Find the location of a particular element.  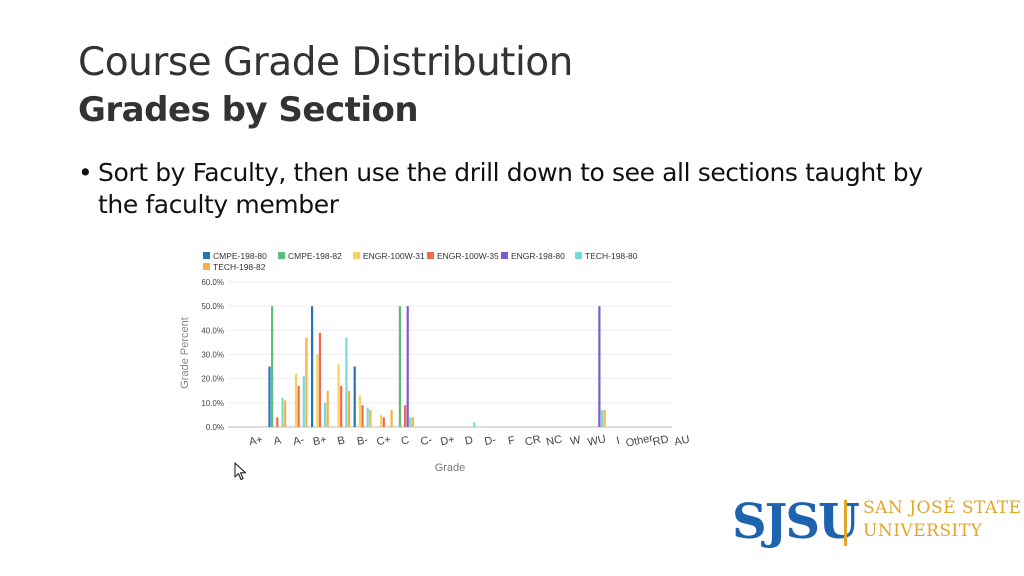

bar-techminus198minus80-bminus is located at coordinates (367, 417).